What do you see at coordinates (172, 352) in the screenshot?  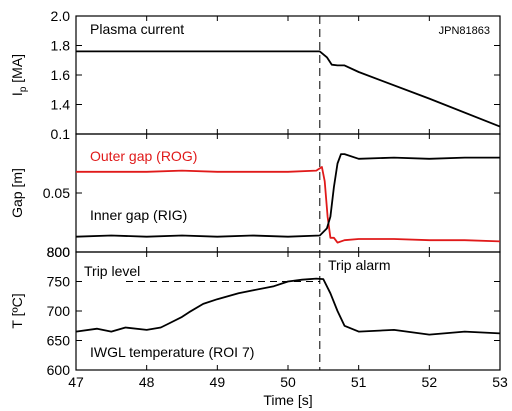 I see `series-label-iwgl-temperature: IWGL temperature (ROI 7)` at bounding box center [172, 352].